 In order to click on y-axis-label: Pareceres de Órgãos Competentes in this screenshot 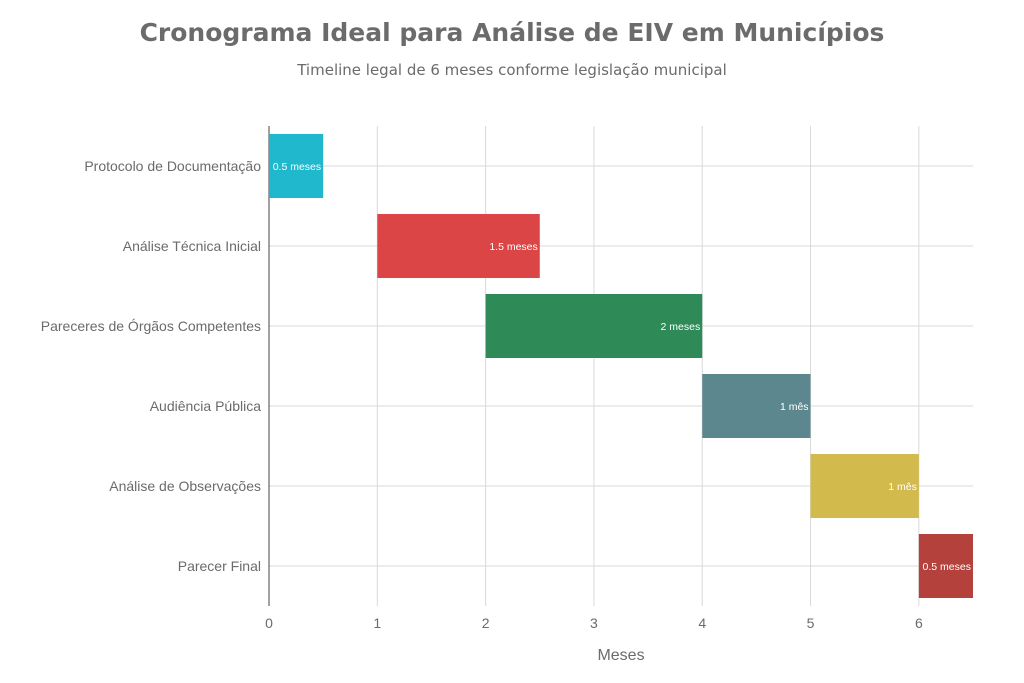, I will do `click(151, 326)`.